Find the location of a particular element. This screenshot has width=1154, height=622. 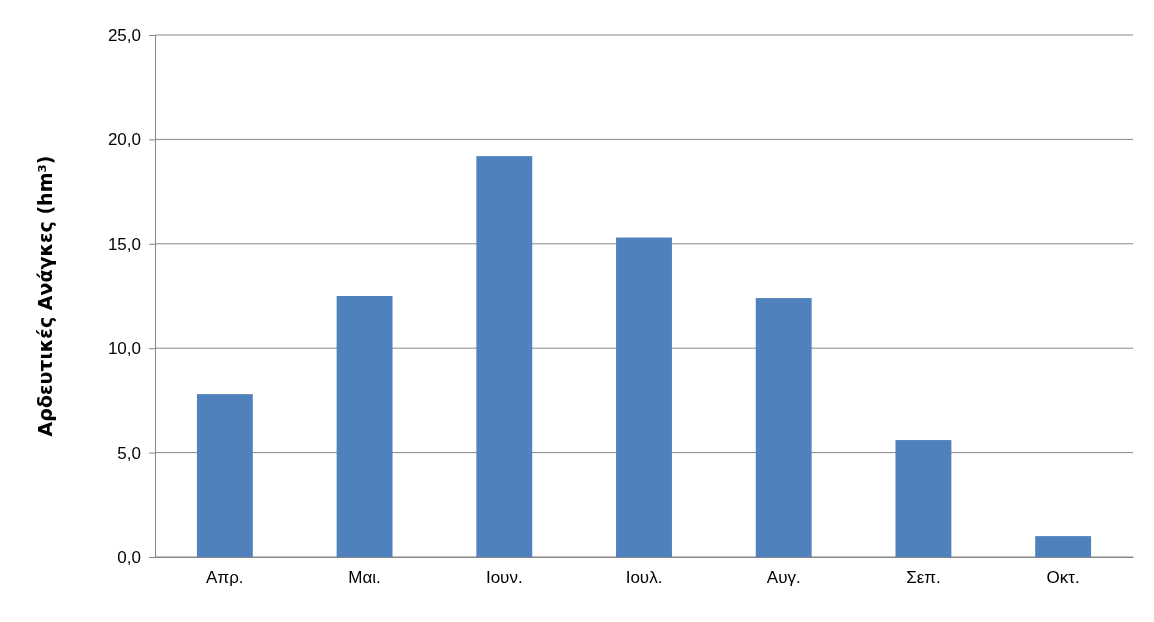

x-tick-label: Ιουν. is located at coordinates (504, 578).